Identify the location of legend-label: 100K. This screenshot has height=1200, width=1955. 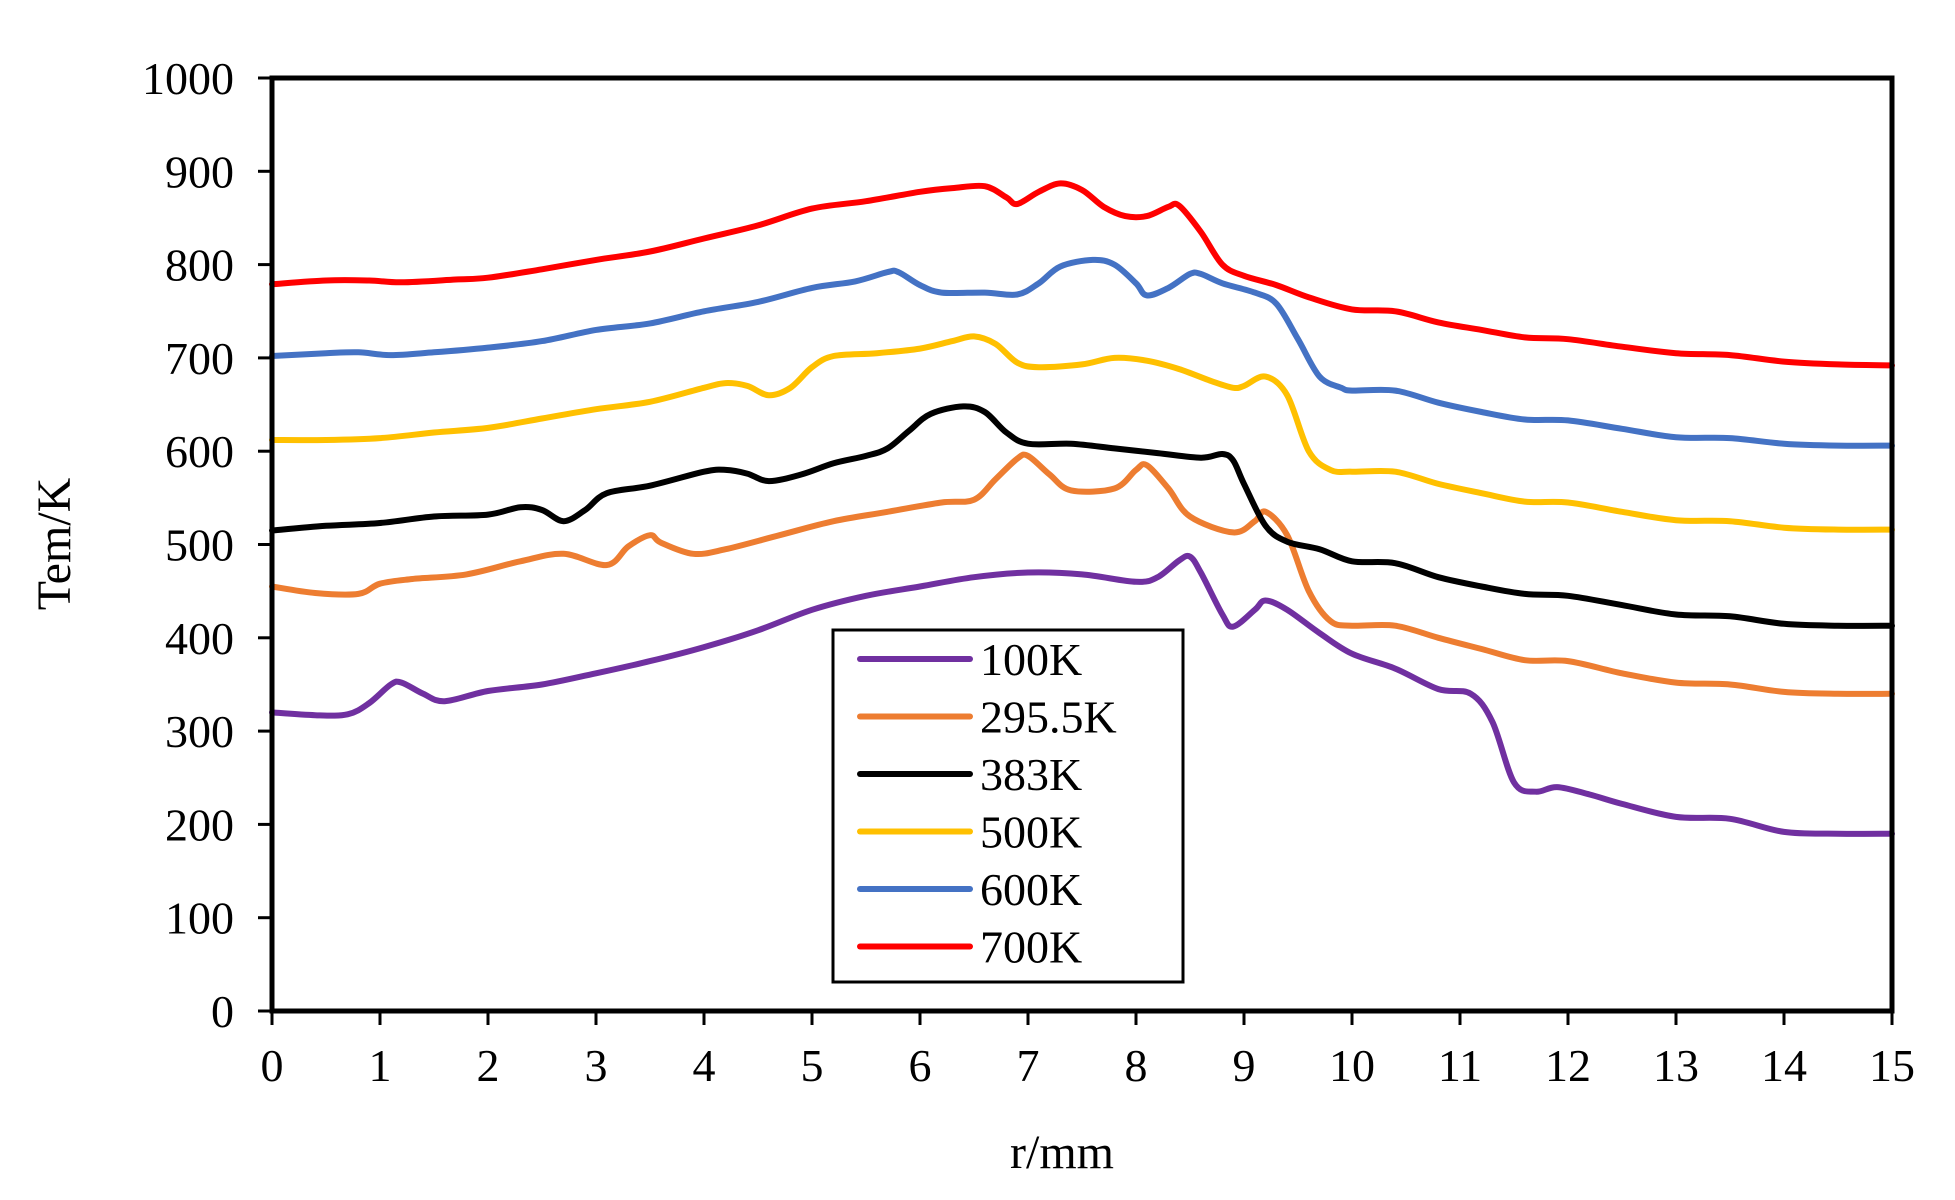
(1031, 659).